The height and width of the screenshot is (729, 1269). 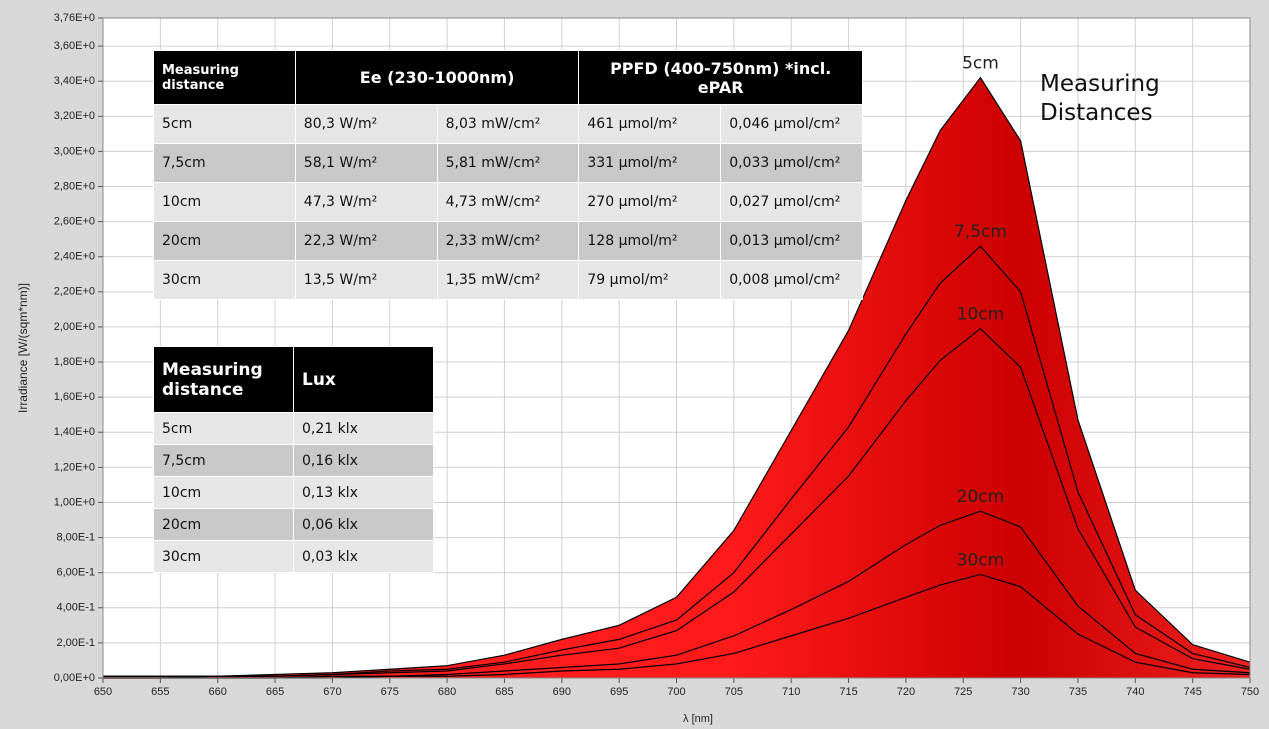 What do you see at coordinates (160, 692) in the screenshot?
I see `x-tick-label: 655` at bounding box center [160, 692].